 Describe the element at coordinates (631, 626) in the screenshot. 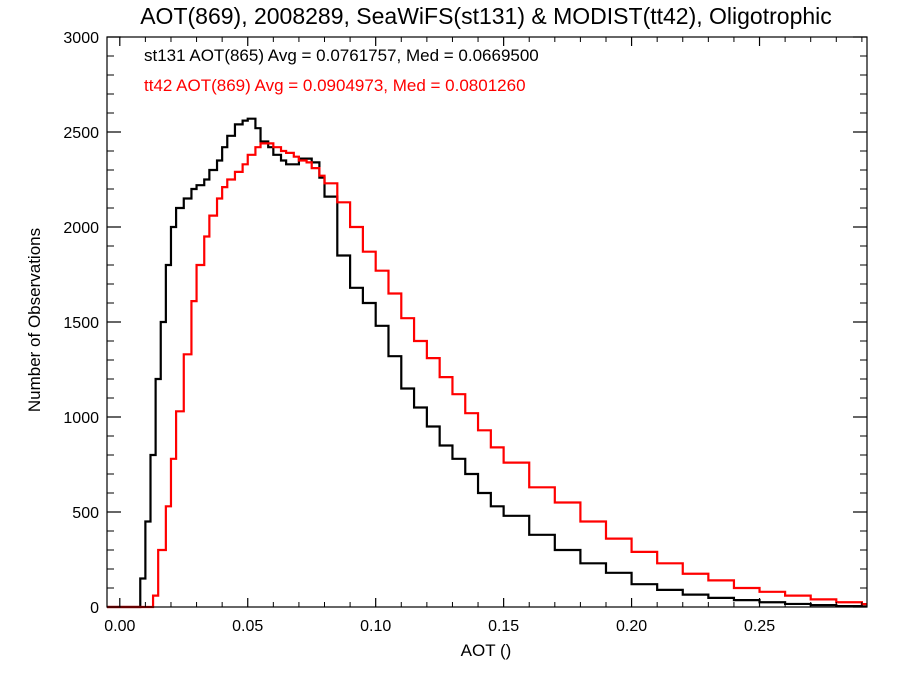

I see `x-tick-label: 0.20` at that location.